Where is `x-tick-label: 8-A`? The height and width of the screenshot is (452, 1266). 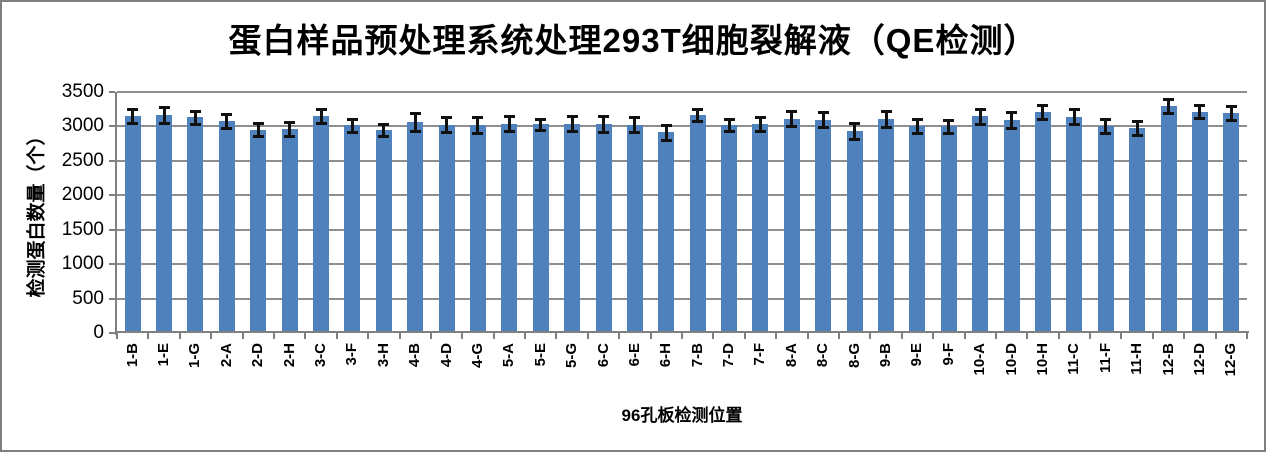 x-tick-label: 8-A is located at coordinates (791, 355).